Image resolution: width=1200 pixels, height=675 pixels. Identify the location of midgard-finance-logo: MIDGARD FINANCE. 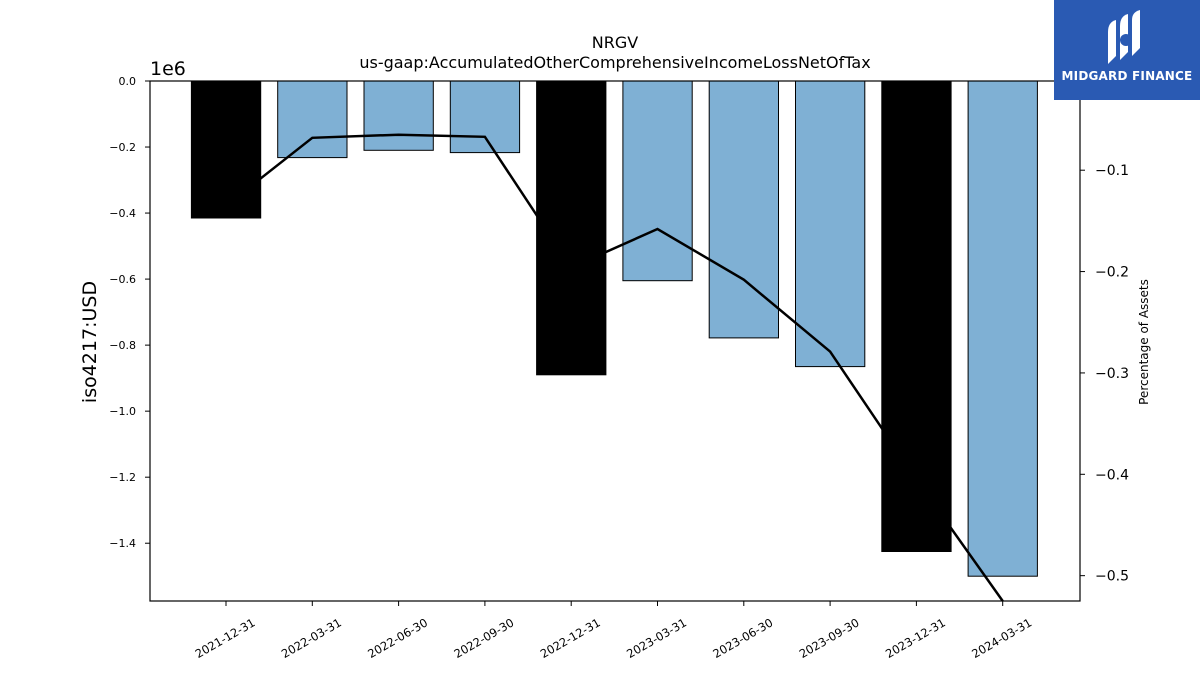
(1127, 50).